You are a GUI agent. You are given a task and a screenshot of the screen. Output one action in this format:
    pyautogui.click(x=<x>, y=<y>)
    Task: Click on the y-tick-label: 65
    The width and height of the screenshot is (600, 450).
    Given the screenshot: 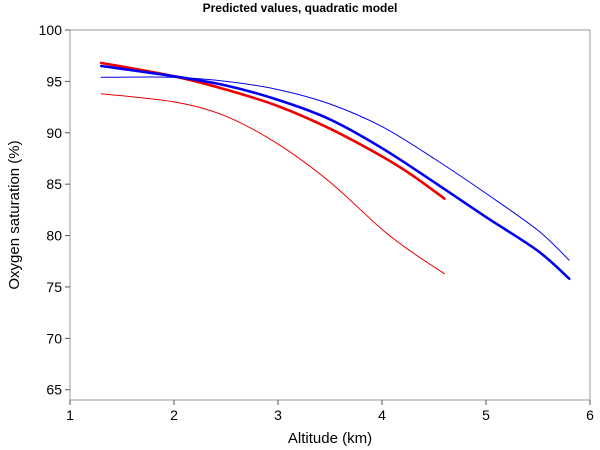 What is the action you would take?
    pyautogui.click(x=54, y=390)
    